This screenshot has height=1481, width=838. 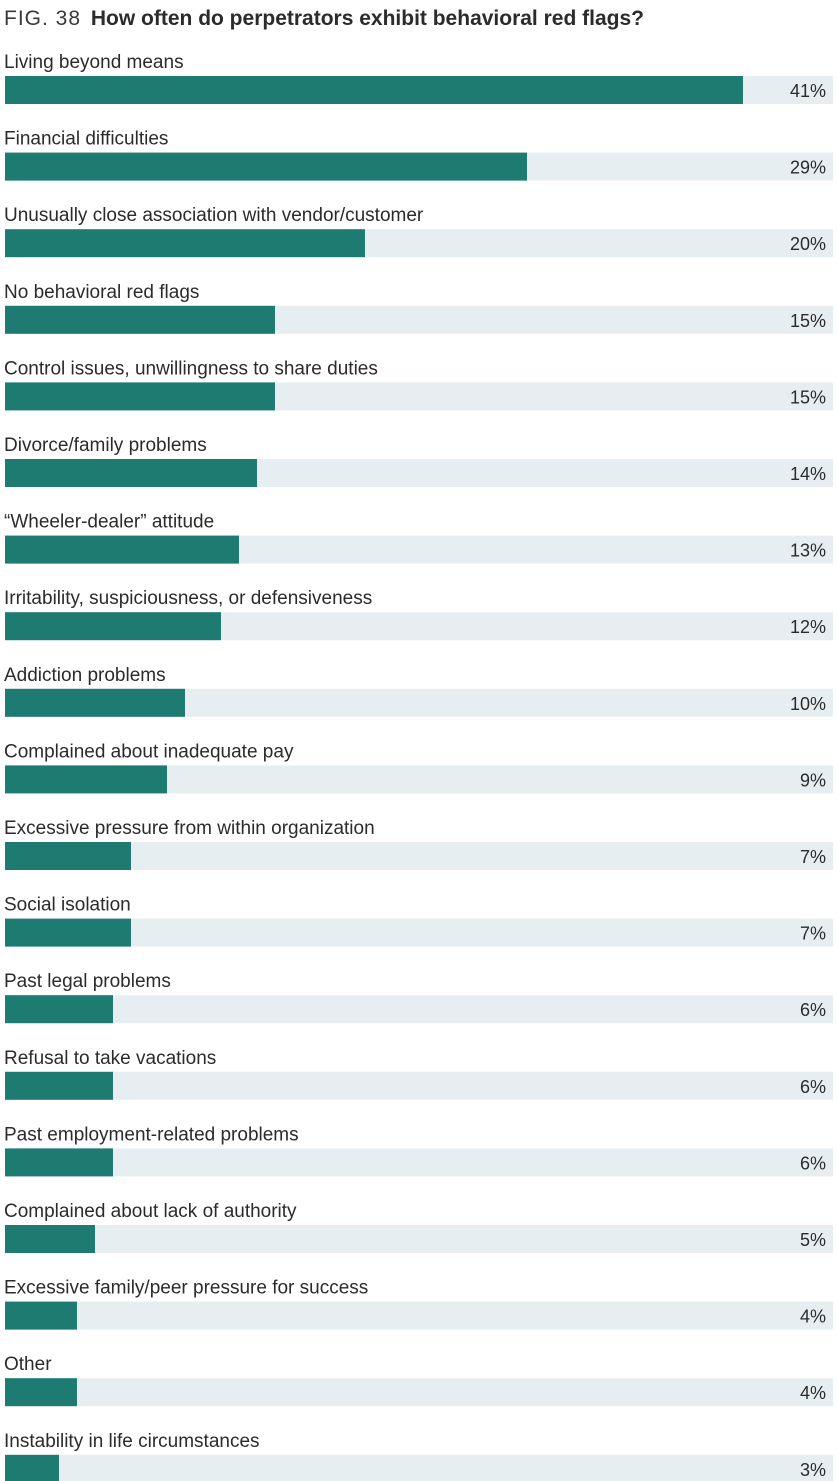 I want to click on value-label: 13%, so click(x=808, y=551).